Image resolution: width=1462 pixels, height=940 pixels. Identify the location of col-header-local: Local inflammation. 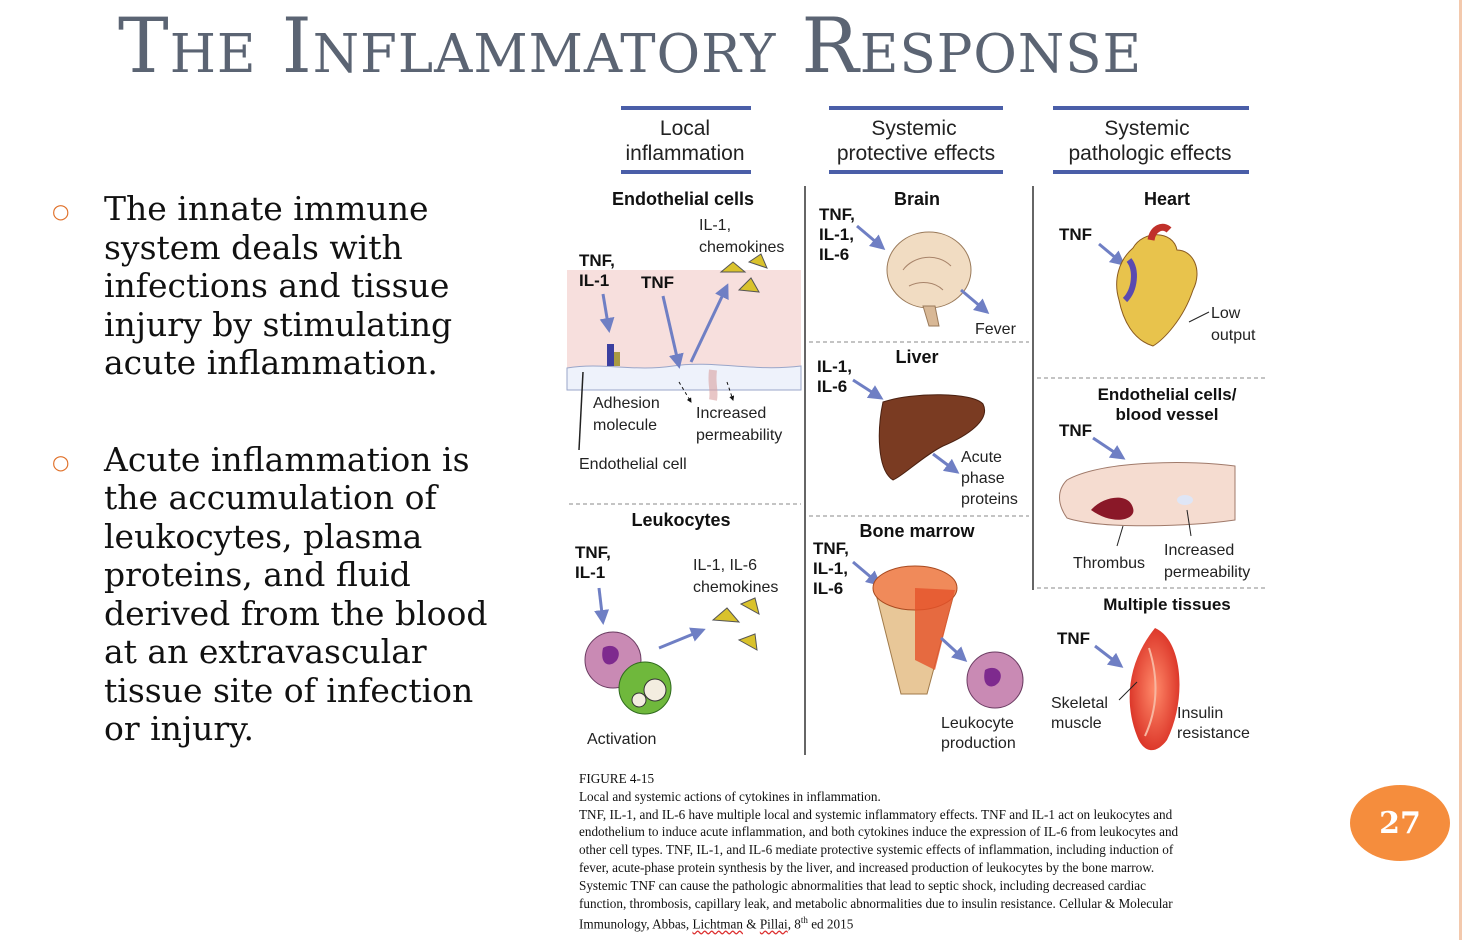
(686, 140).